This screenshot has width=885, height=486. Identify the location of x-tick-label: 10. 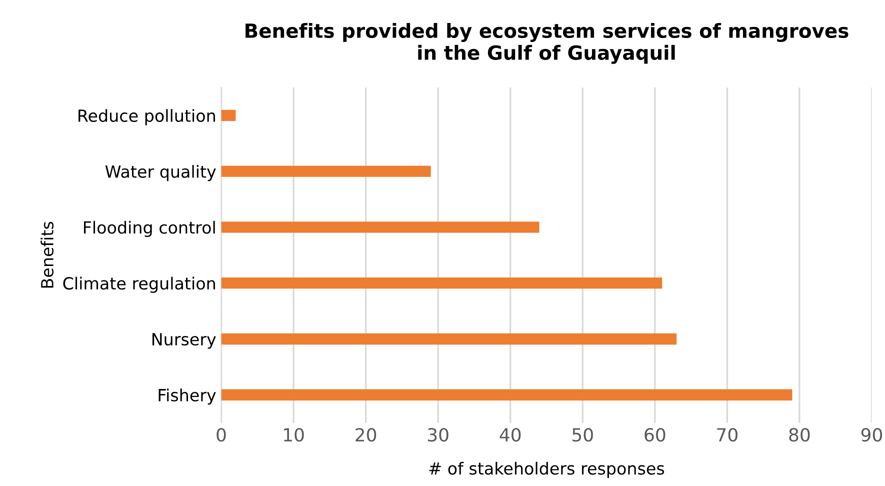
(294, 435).